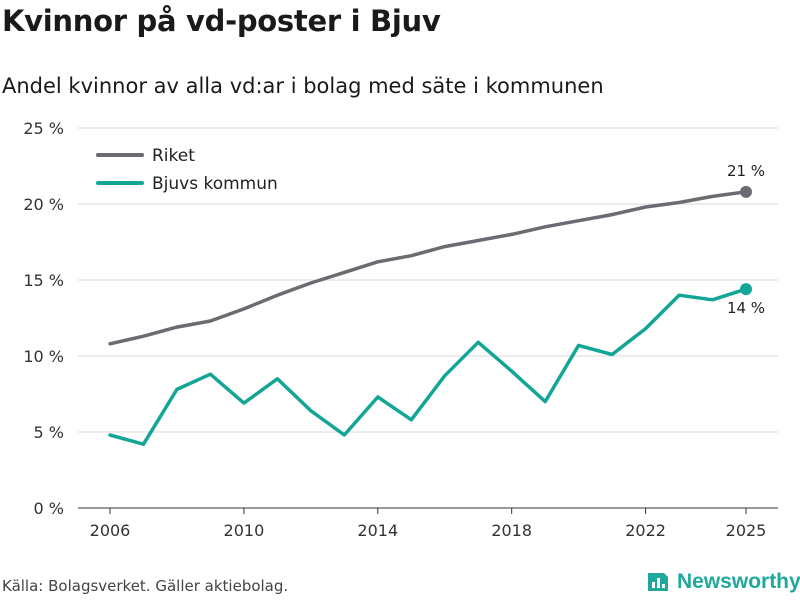  I want to click on end-value-label: 21 %, so click(746, 171).